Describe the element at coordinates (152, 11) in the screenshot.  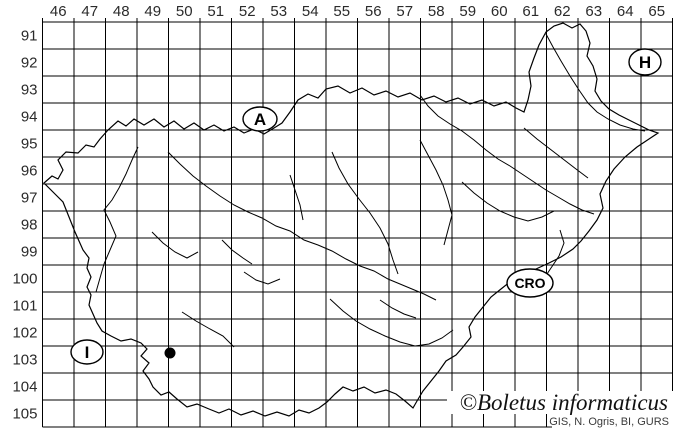
I see `column-label: 49` at that location.